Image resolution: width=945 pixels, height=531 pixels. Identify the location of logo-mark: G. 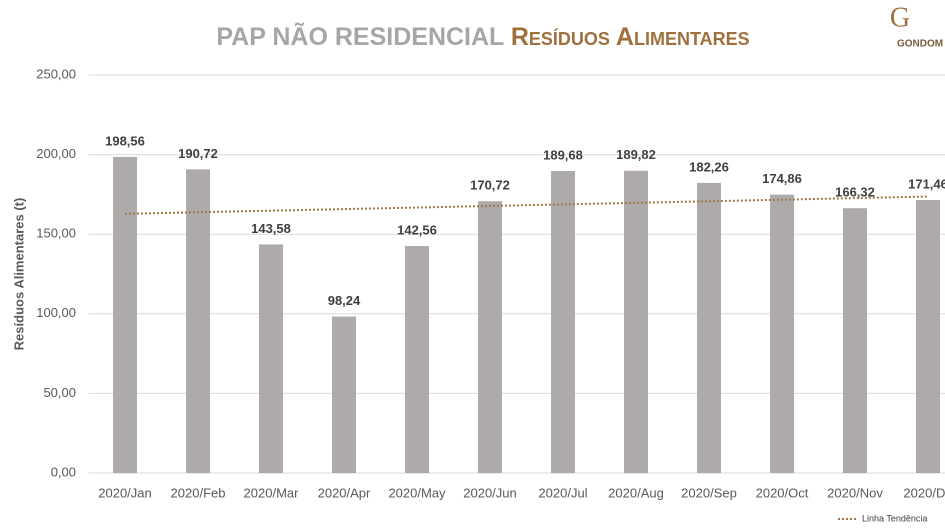
(900, 17).